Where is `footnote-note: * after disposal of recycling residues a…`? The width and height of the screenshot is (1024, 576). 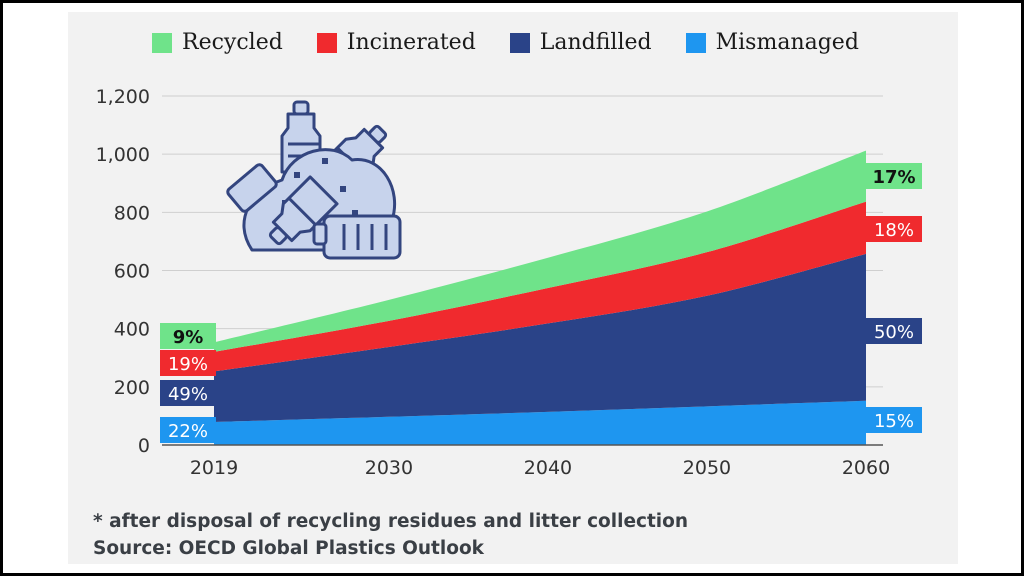 footnote-note: * after disposal of recycling residues a… is located at coordinates (391, 521).